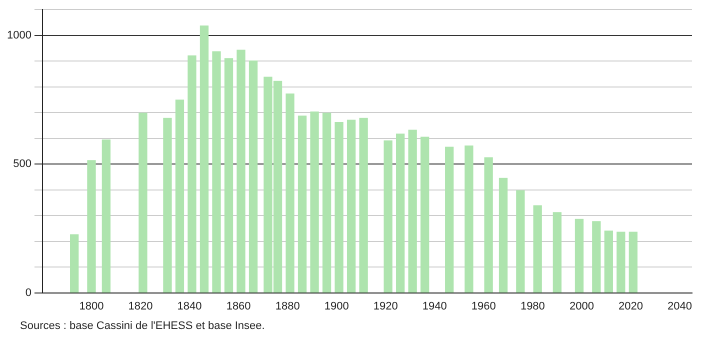 Image resolution: width=710 pixels, height=340 pixels. What do you see at coordinates (142, 326) in the screenshot?
I see `source-note: Sources : base Cassini de l'EHESS et base Insee.` at bounding box center [142, 326].